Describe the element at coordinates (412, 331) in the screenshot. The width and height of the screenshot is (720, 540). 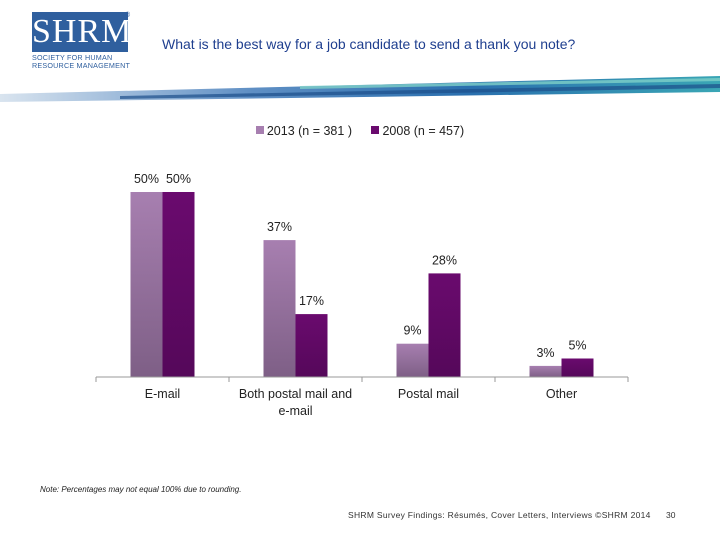
I see `data-label-2013-2: 9%` at that location.